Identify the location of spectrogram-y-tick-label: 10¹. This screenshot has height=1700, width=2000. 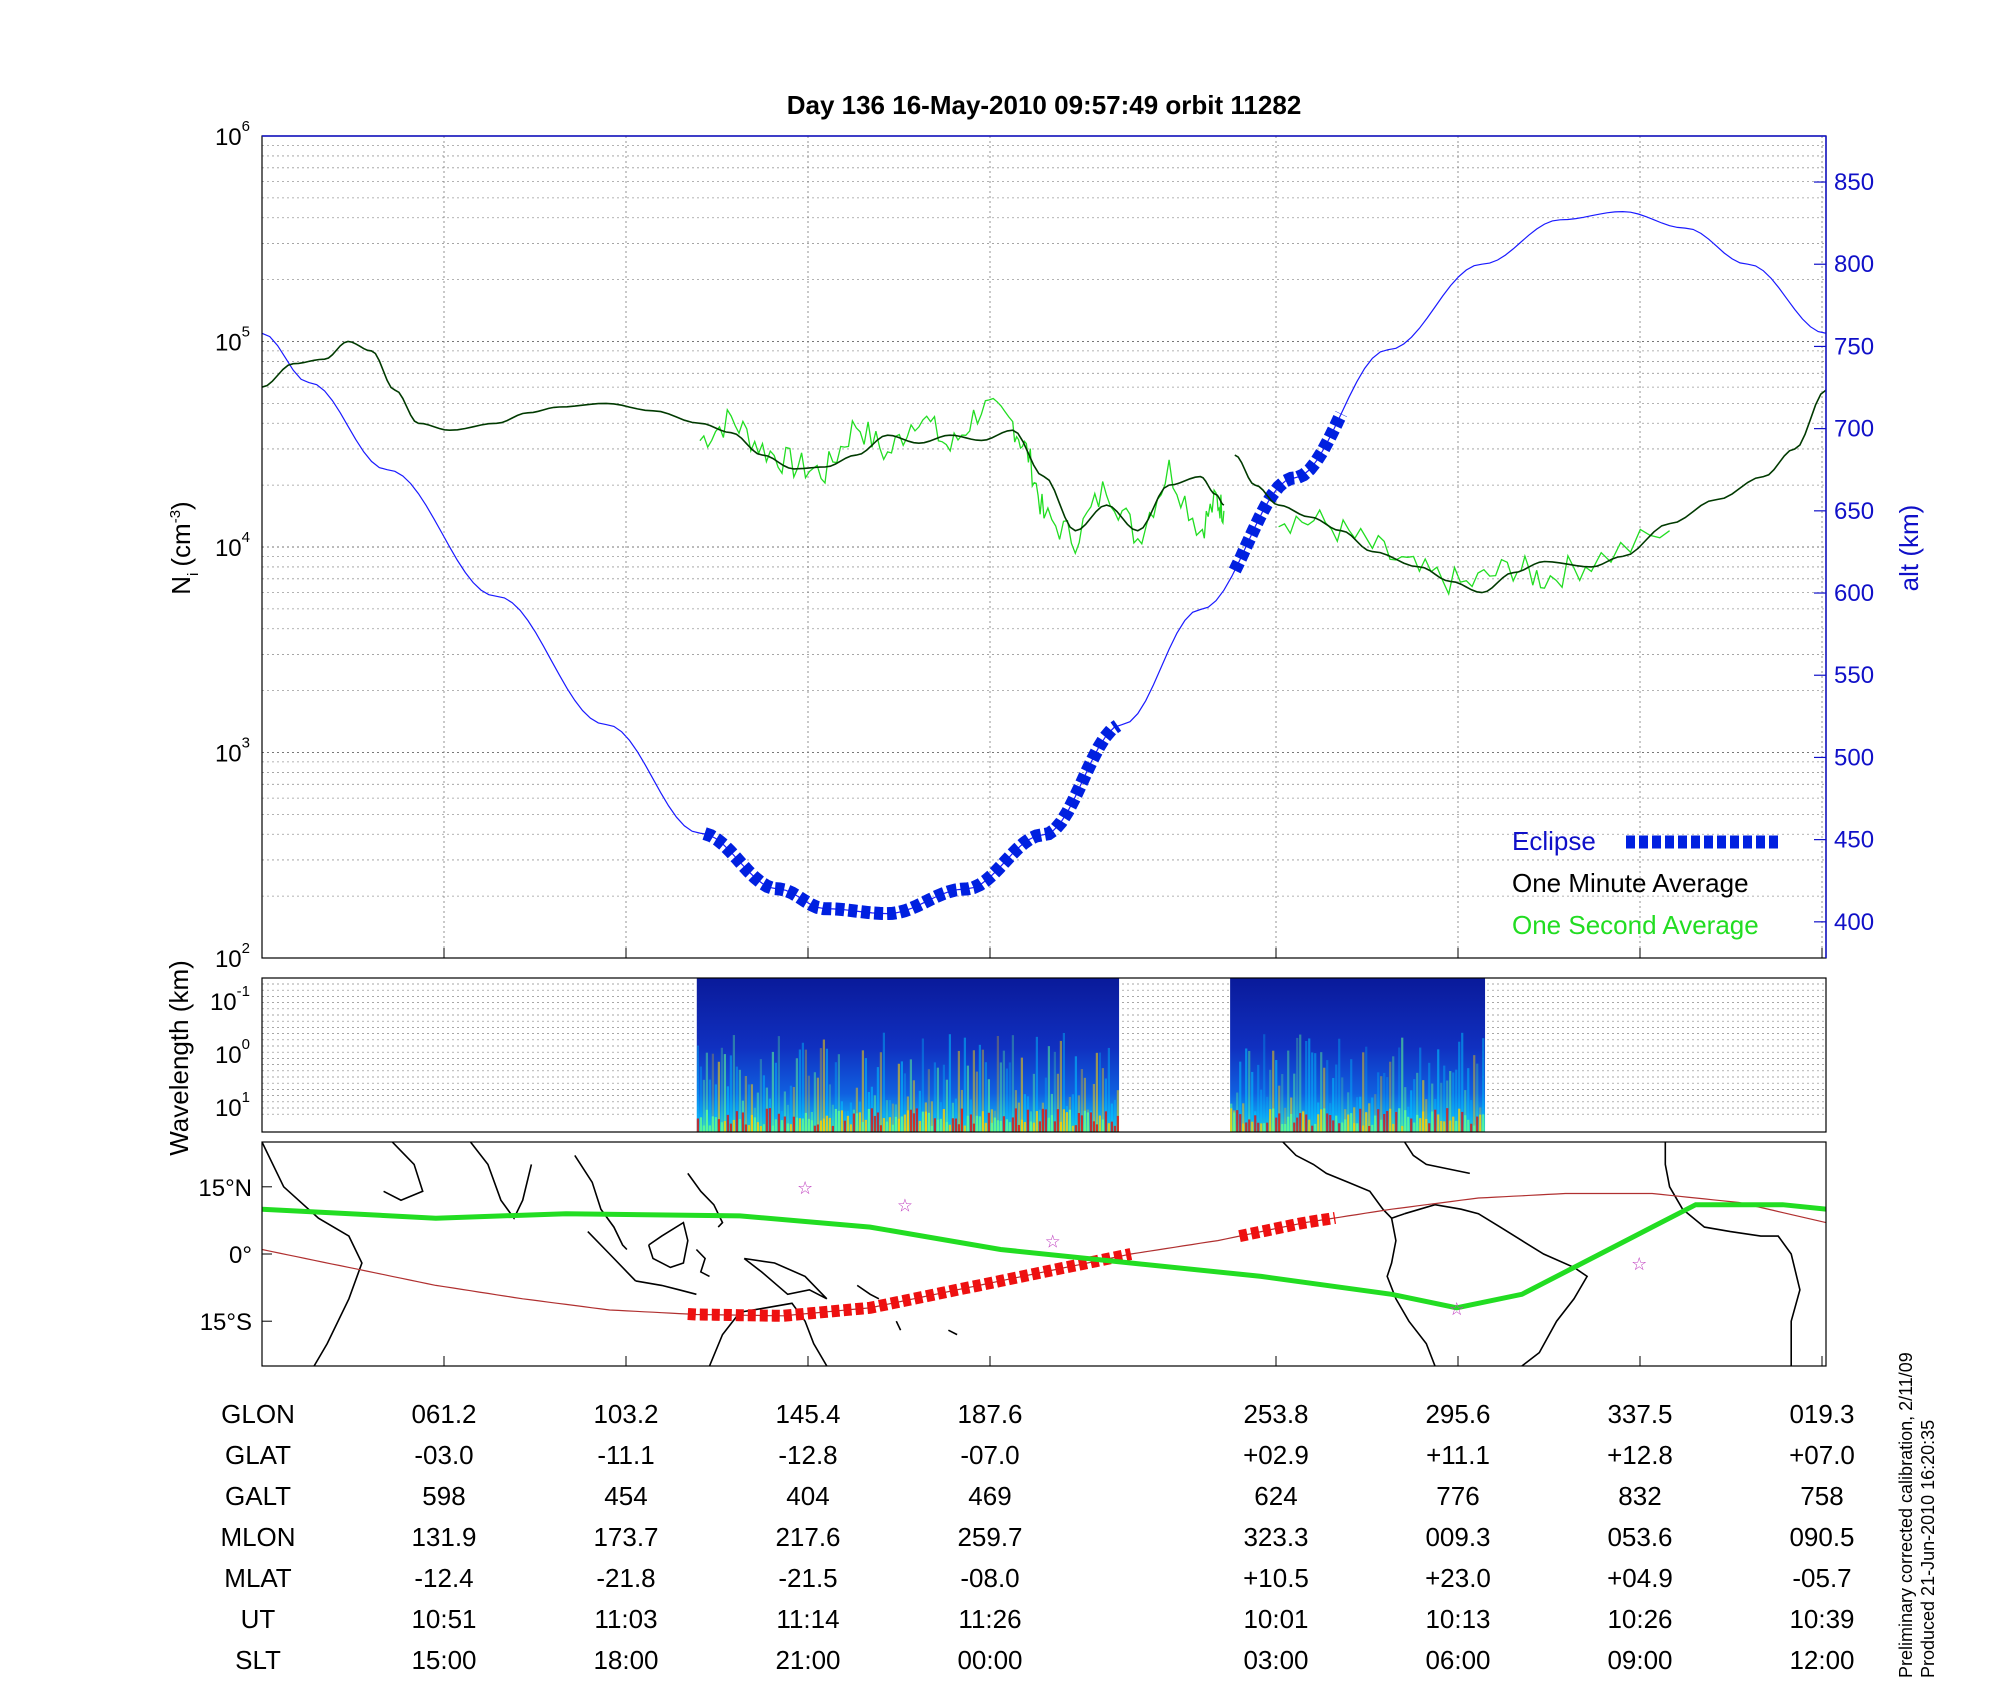
(232, 1105).